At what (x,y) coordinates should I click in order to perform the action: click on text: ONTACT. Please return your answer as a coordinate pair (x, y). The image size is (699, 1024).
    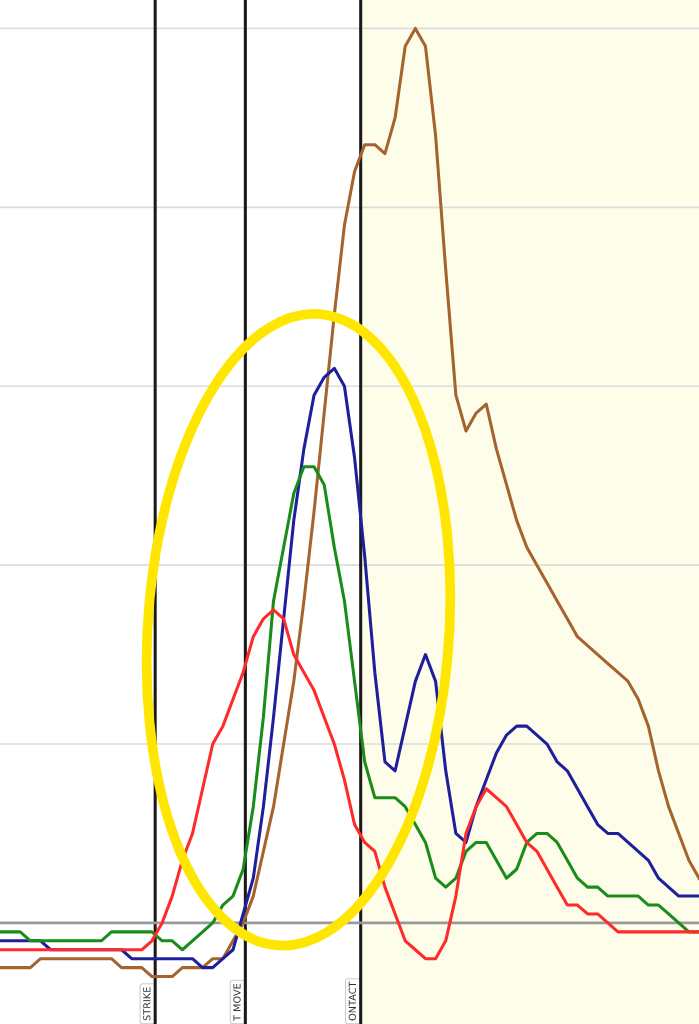
    Looking at the image, I should click on (352, 1001).